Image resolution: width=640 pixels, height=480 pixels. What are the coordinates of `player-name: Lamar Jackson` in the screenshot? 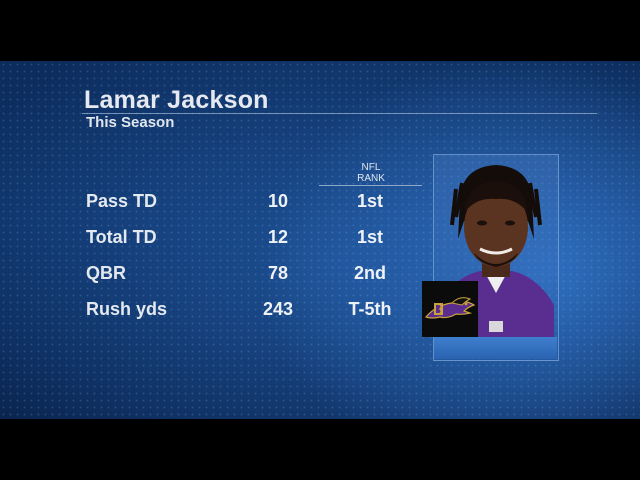 It's located at (176, 100).